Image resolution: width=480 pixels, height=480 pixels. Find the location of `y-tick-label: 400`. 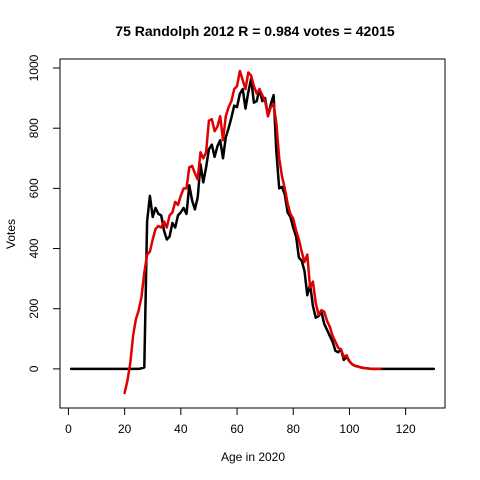

y-tick-label: 400 is located at coordinates (34, 248).